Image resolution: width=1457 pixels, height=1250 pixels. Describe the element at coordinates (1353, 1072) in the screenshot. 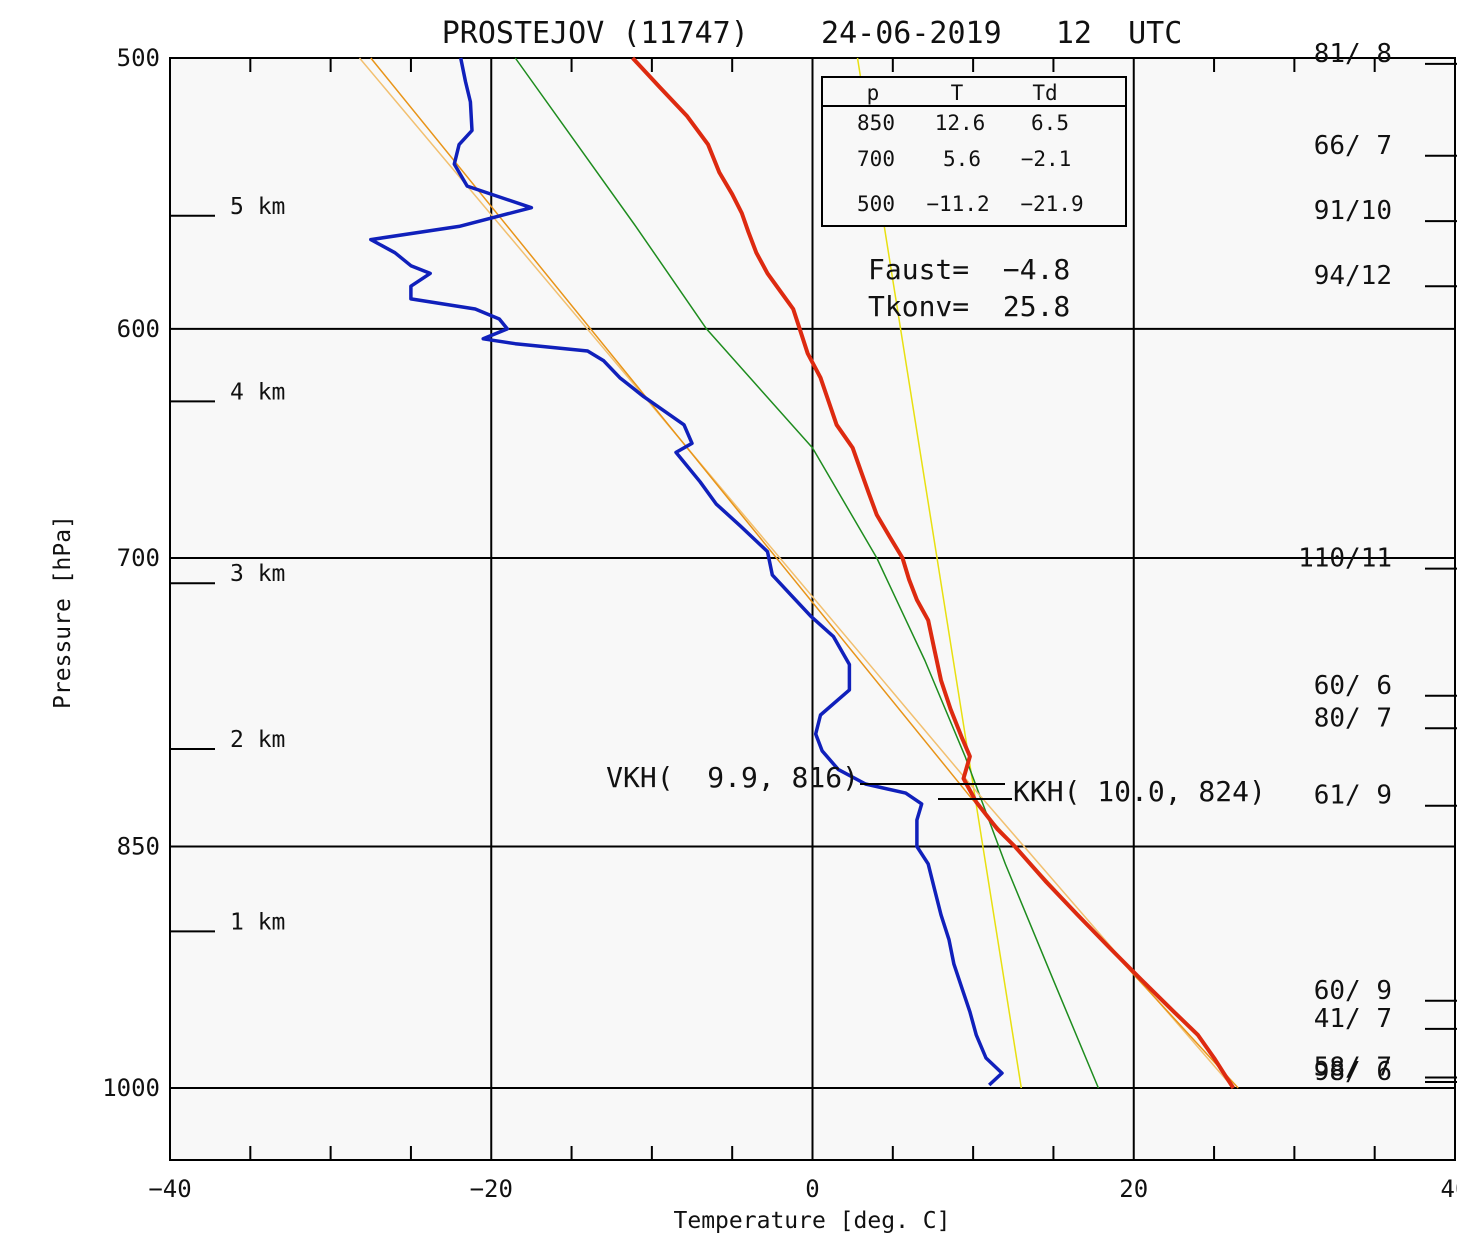

I see `wind-label: 98/ 6` at that location.